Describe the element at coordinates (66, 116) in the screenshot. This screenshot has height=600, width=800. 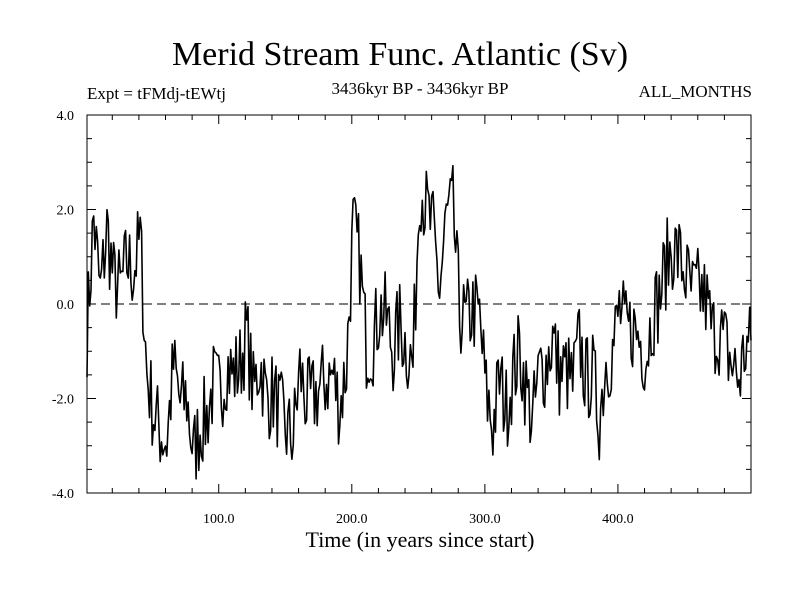
I see `y-tick-label: 4.0` at that location.